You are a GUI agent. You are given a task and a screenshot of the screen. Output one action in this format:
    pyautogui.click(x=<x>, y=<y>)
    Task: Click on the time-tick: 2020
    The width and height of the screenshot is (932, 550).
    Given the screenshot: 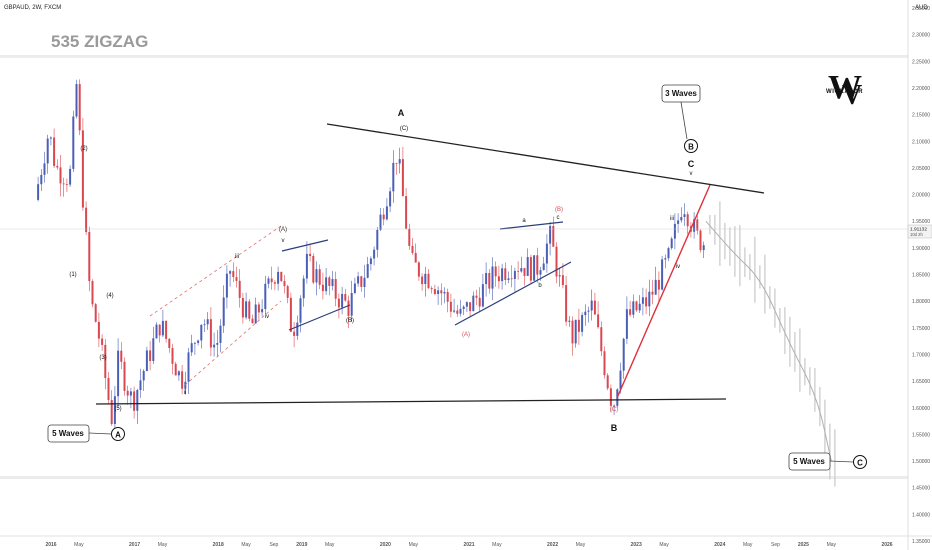 What is the action you would take?
    pyautogui.click(x=385, y=545)
    